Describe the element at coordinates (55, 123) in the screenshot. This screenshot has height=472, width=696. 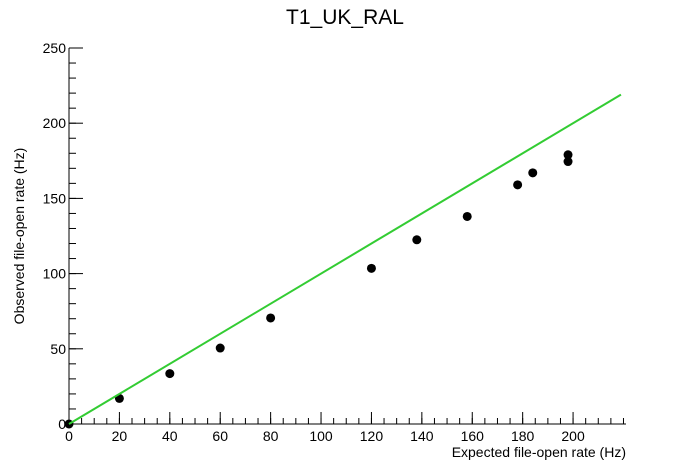
I see `y-tick-label: 200` at that location.